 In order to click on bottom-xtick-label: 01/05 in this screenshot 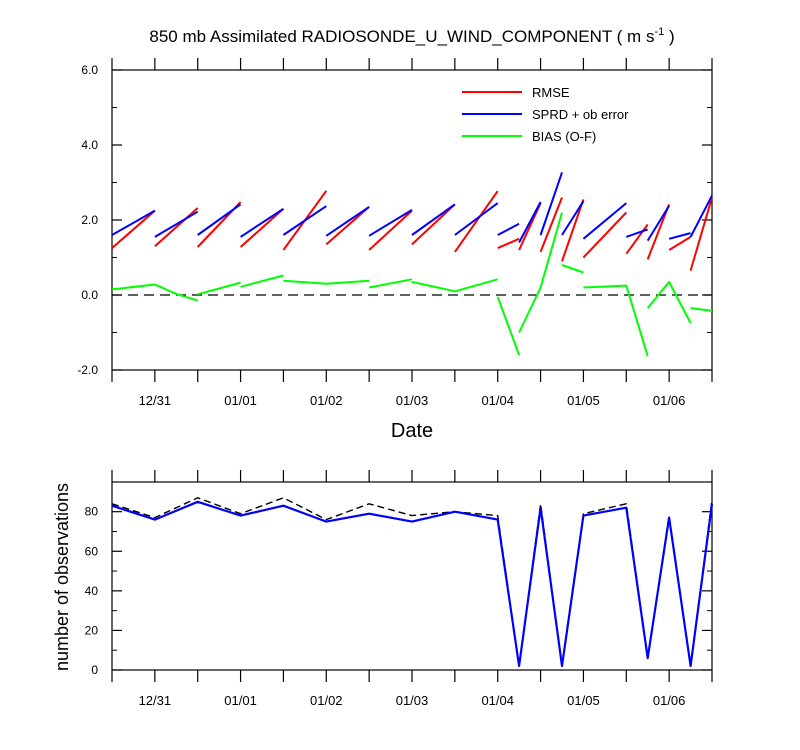, I will do `click(583, 700)`.